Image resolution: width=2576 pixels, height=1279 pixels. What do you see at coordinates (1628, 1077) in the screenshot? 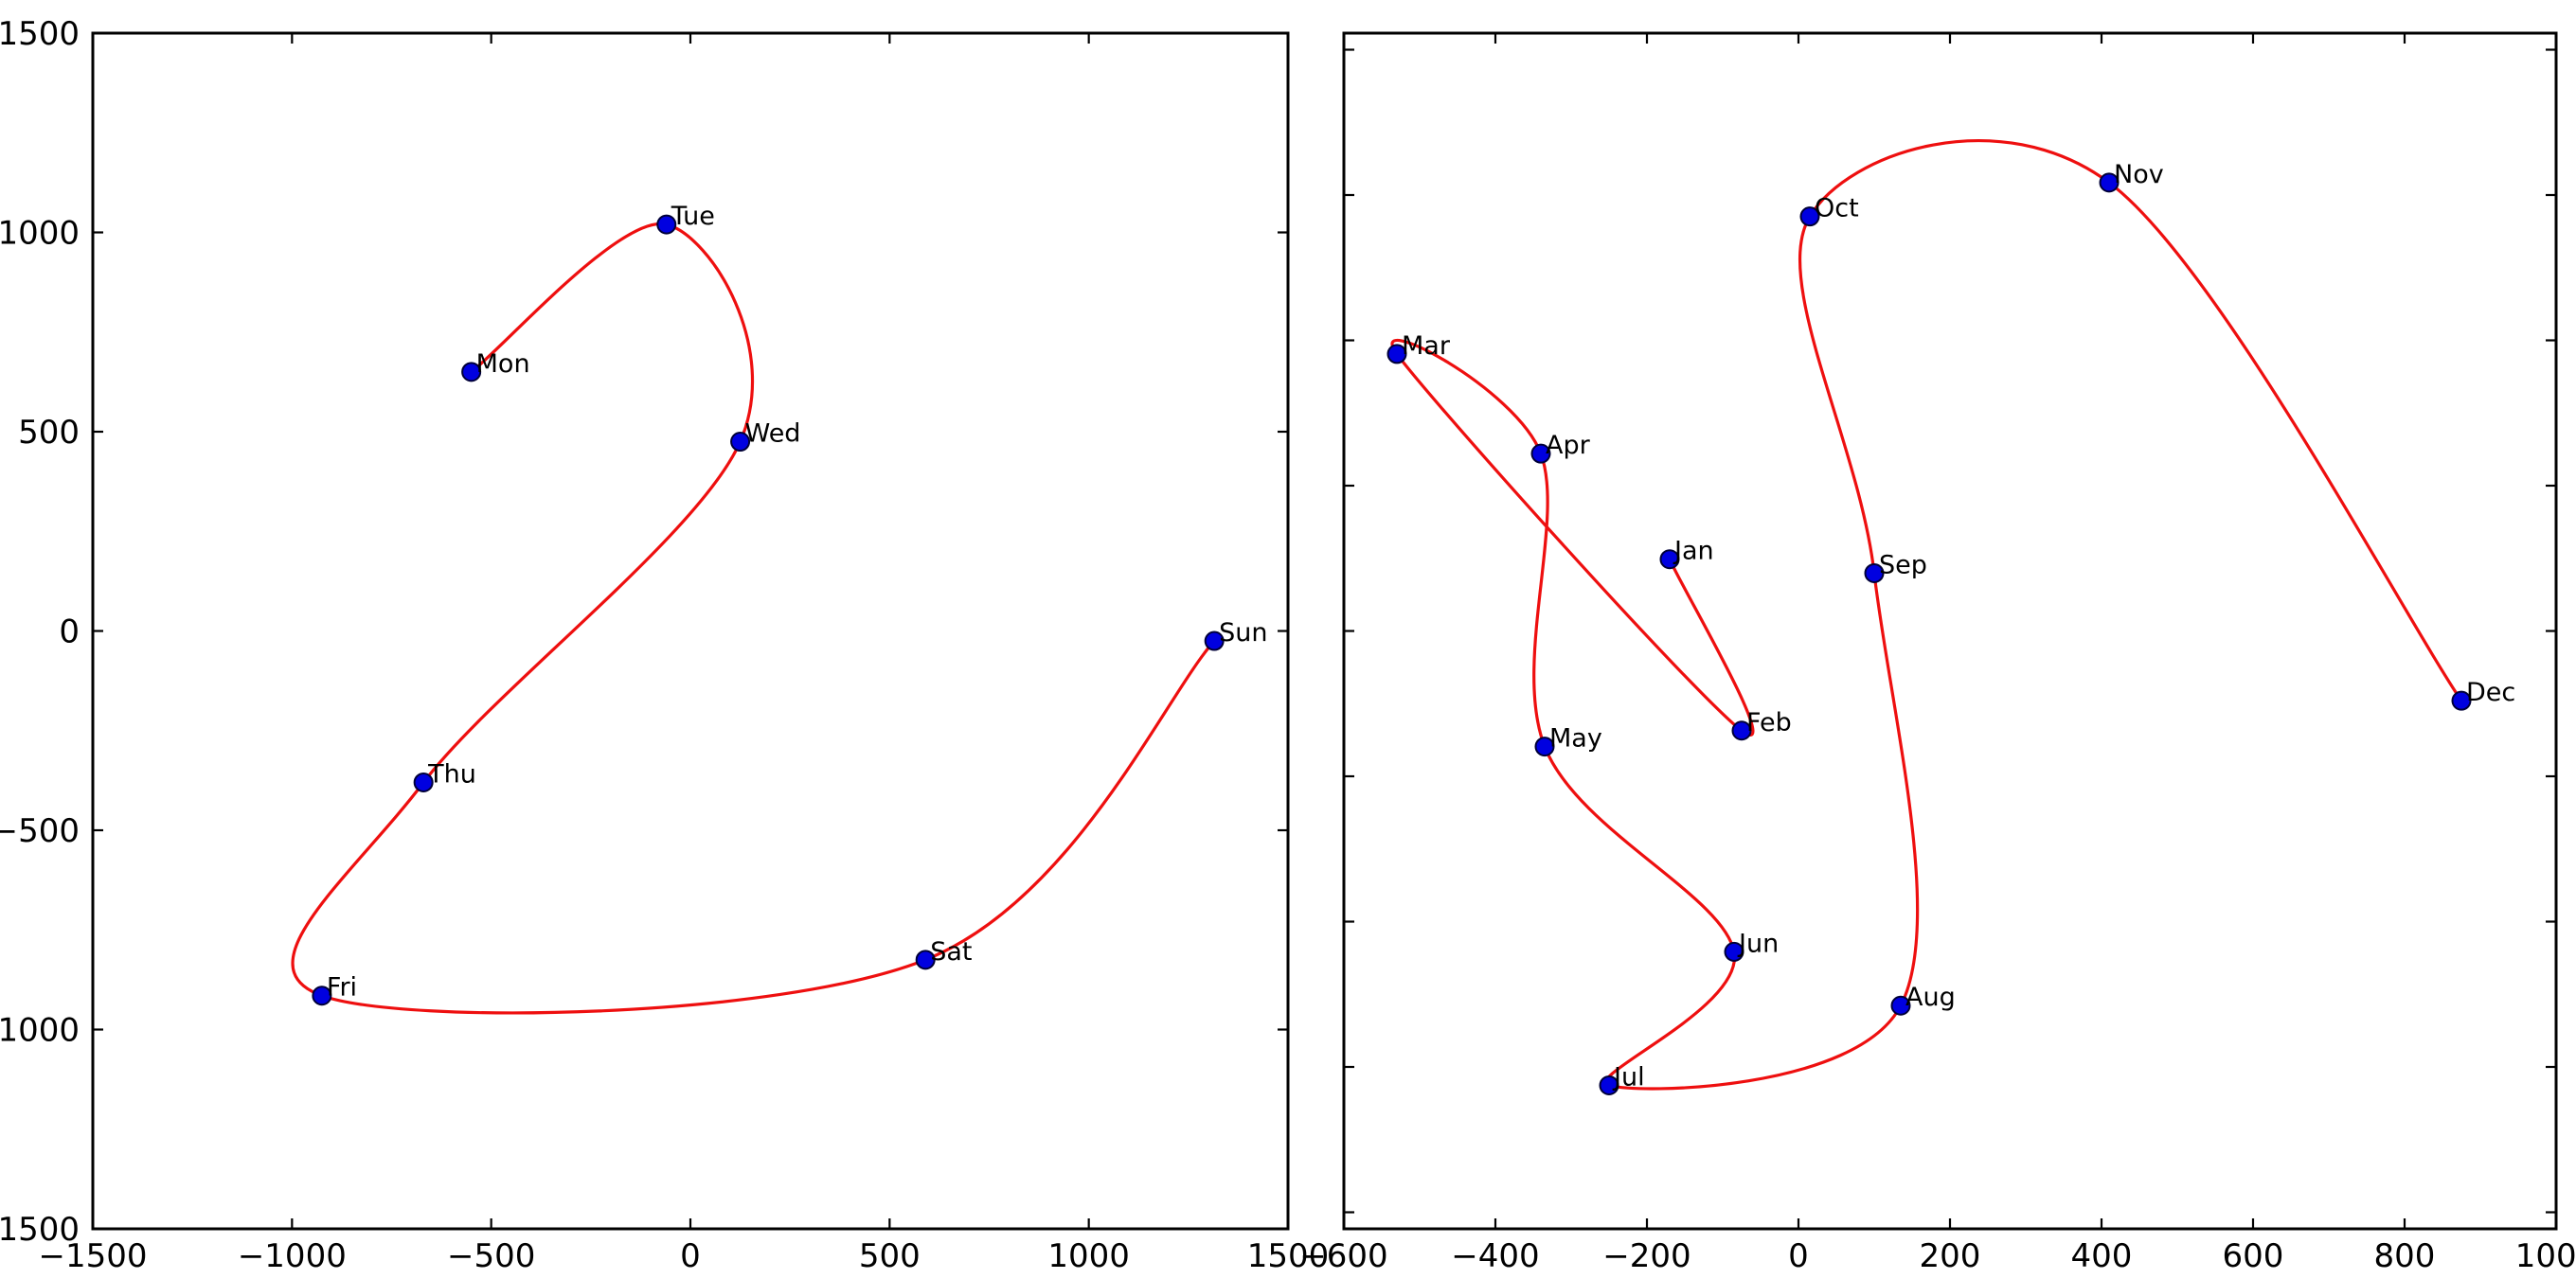
I see `point-label: Jul` at bounding box center [1628, 1077].